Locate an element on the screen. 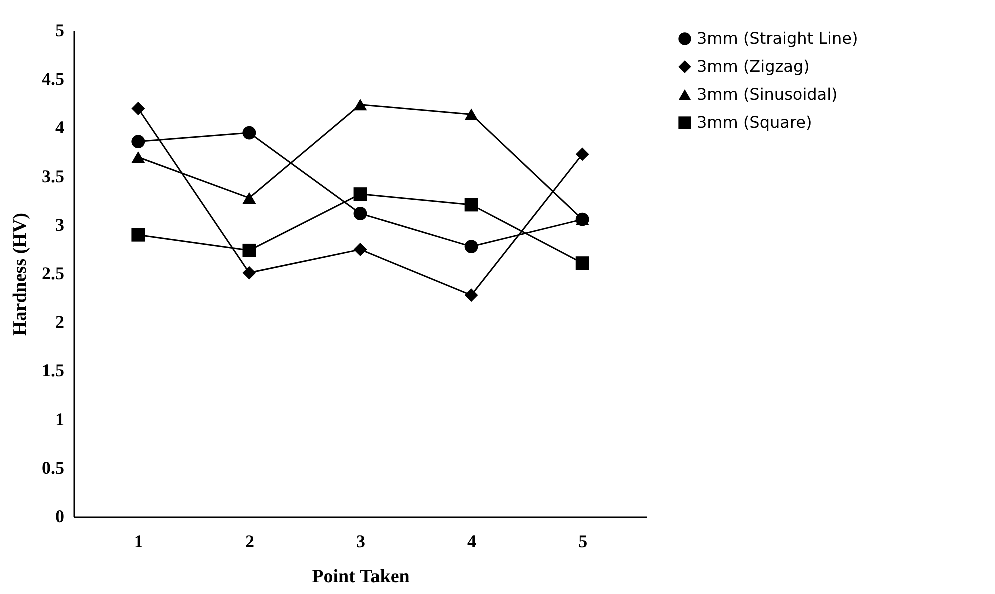 This screenshot has width=995, height=594. x-axis-title: Point Taken is located at coordinates (361, 577).